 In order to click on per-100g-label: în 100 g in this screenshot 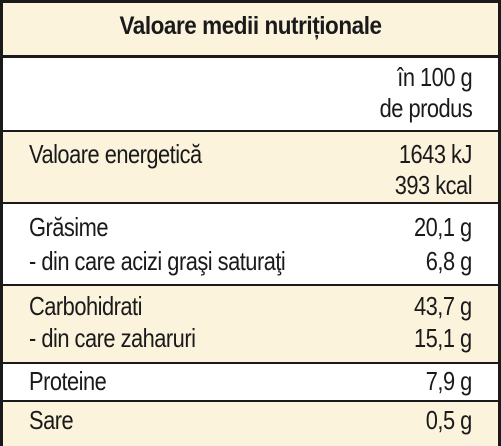, I will do `click(434, 77)`.